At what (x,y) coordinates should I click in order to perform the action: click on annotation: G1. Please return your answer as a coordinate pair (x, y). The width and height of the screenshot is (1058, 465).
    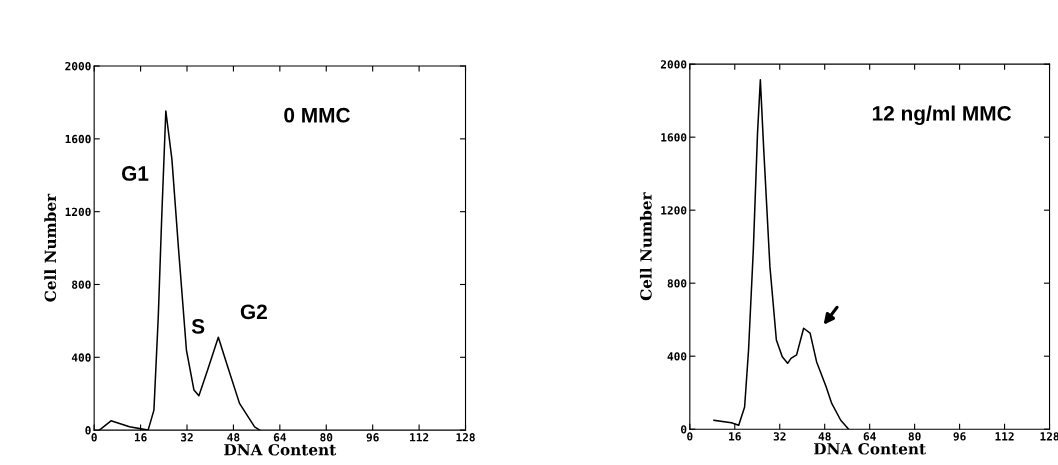
    Looking at the image, I should click on (135, 173).